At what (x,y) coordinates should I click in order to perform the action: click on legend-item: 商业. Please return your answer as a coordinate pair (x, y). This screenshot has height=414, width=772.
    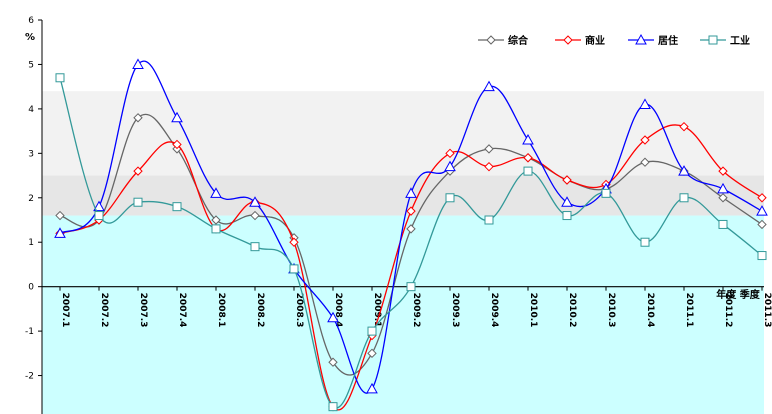
    Looking at the image, I should click on (580, 40).